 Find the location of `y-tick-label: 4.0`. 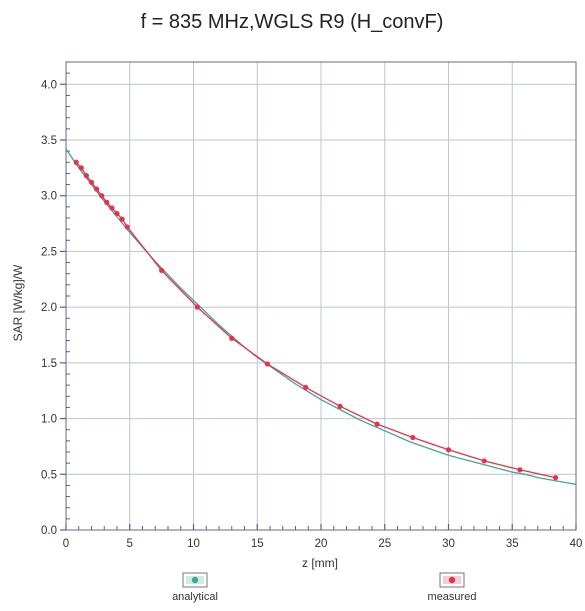

y-tick-label: 4.0 is located at coordinates (49, 85).